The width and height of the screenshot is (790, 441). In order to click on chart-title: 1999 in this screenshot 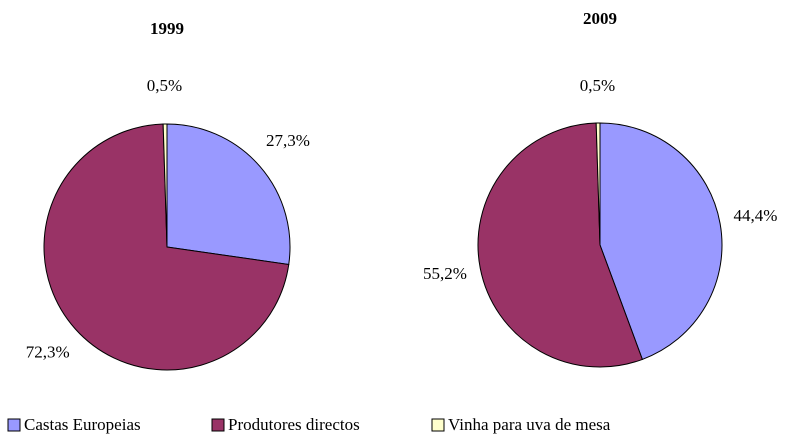, I will do `click(167, 28)`.